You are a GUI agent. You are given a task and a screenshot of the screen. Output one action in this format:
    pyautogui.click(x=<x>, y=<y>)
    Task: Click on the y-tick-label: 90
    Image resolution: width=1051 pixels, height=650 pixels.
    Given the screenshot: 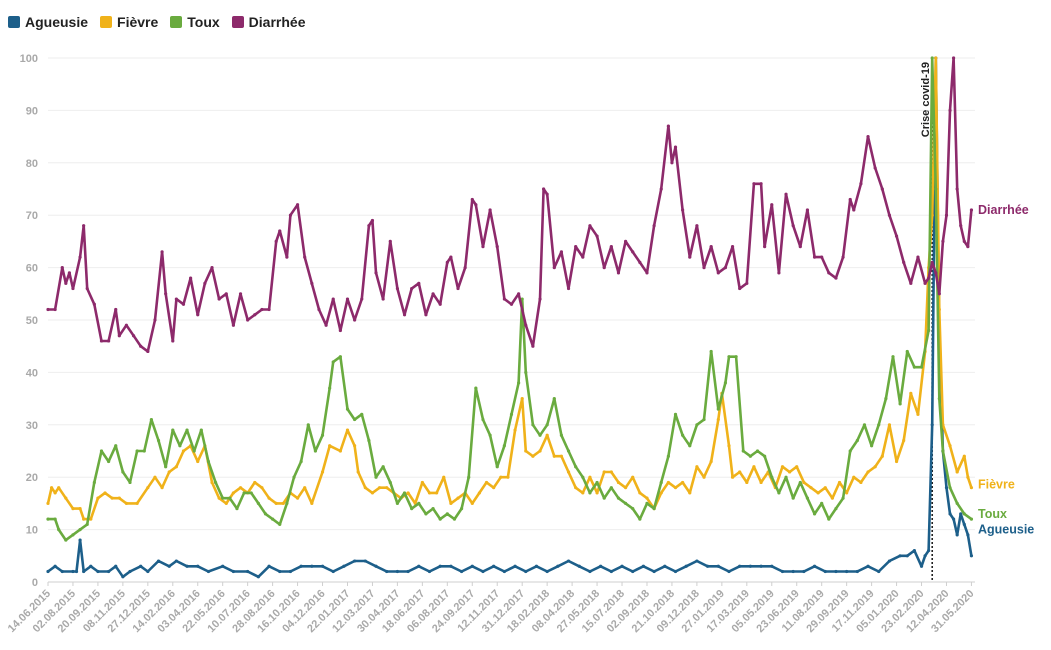 What is the action you would take?
    pyautogui.click(x=32, y=111)
    